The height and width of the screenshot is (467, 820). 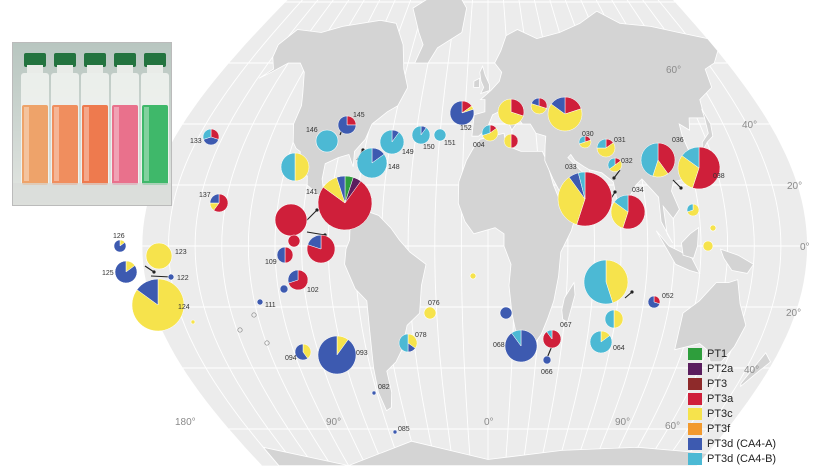 I want to click on site-label-085: 085, so click(x=404, y=429).